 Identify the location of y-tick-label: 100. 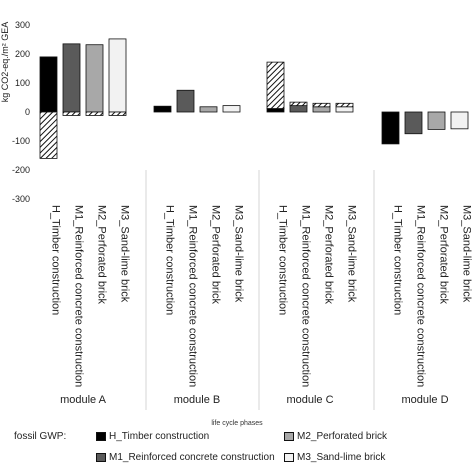
(22, 83).